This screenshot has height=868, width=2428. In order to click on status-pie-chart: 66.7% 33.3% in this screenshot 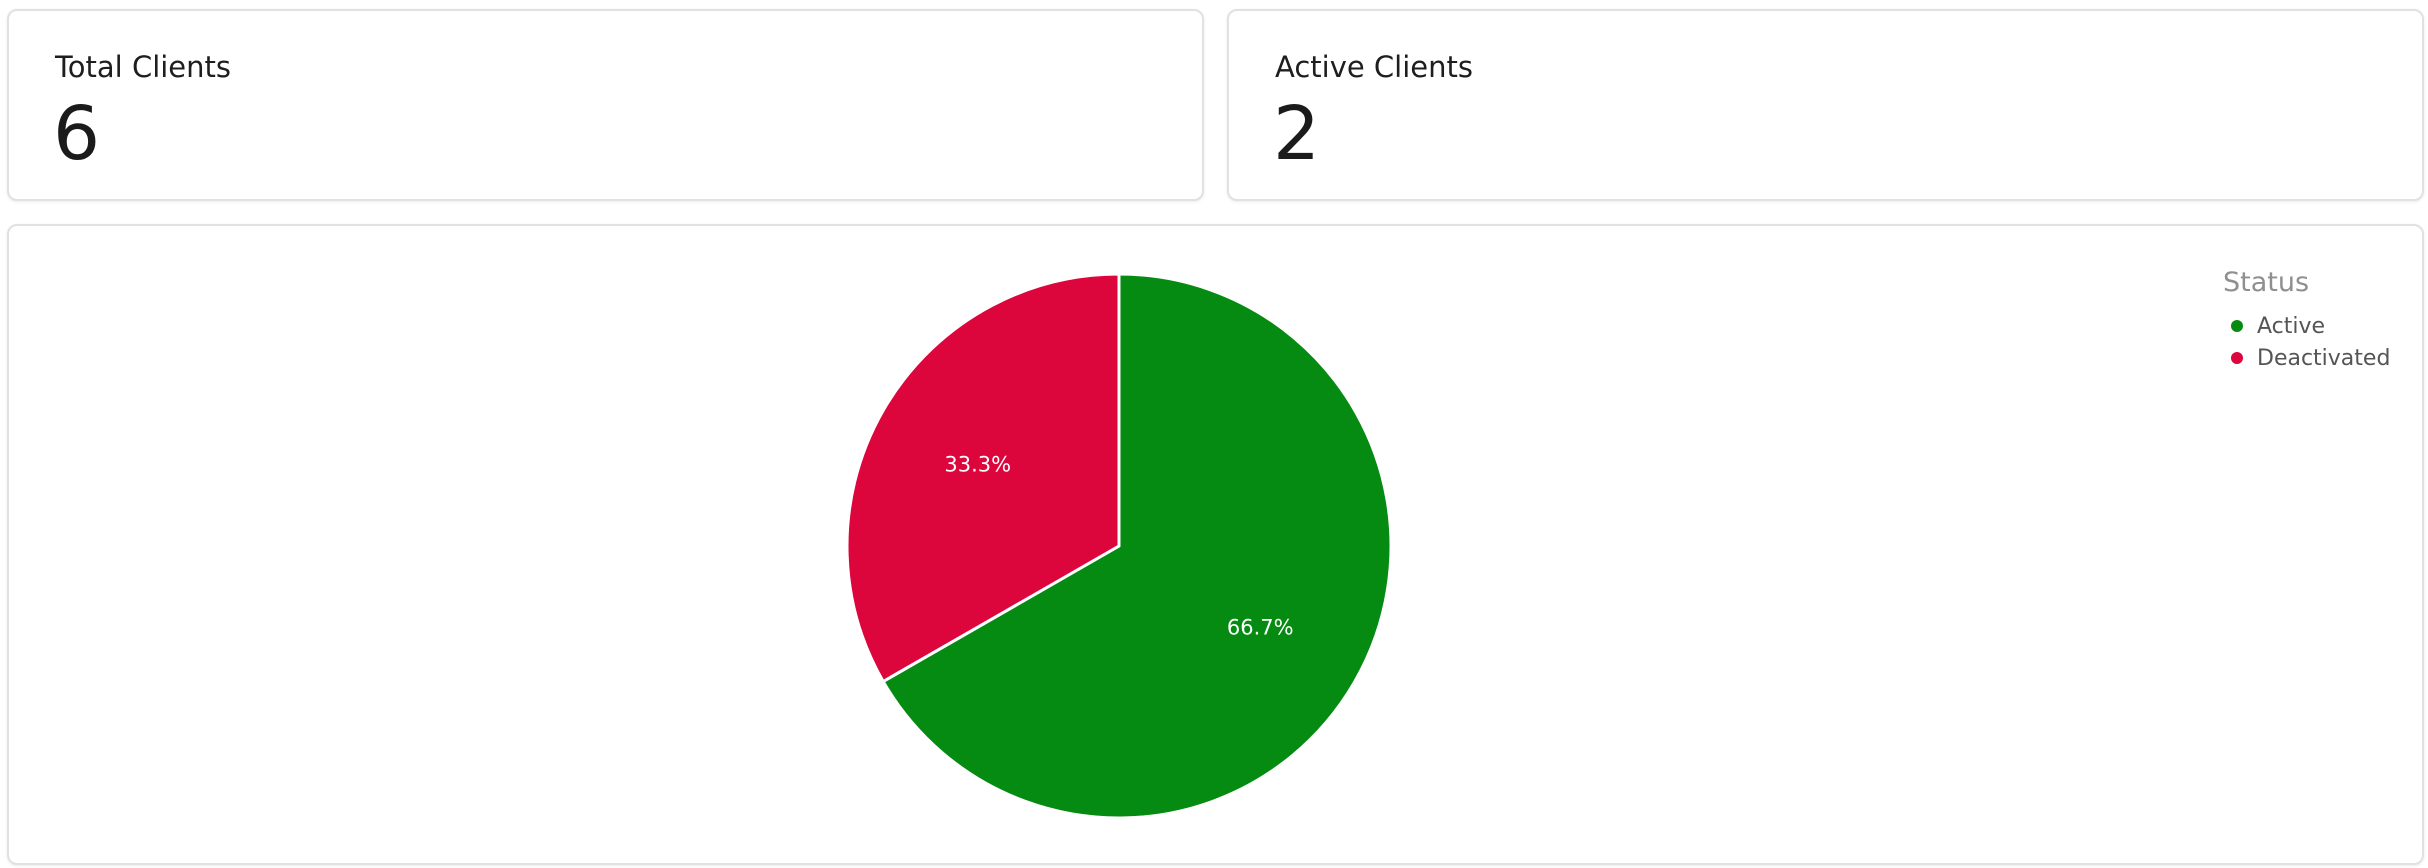, I will do `click(1119, 546)`.